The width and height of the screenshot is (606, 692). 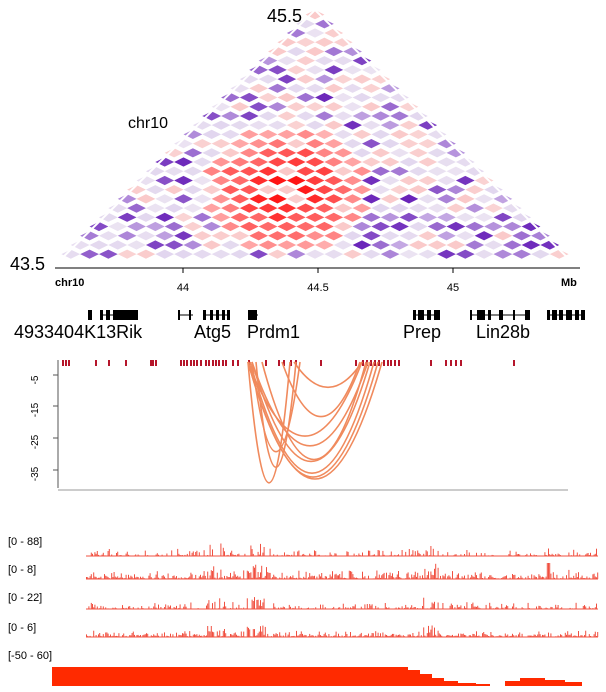 I want to click on loop-anchor, so click(x=201, y=363).